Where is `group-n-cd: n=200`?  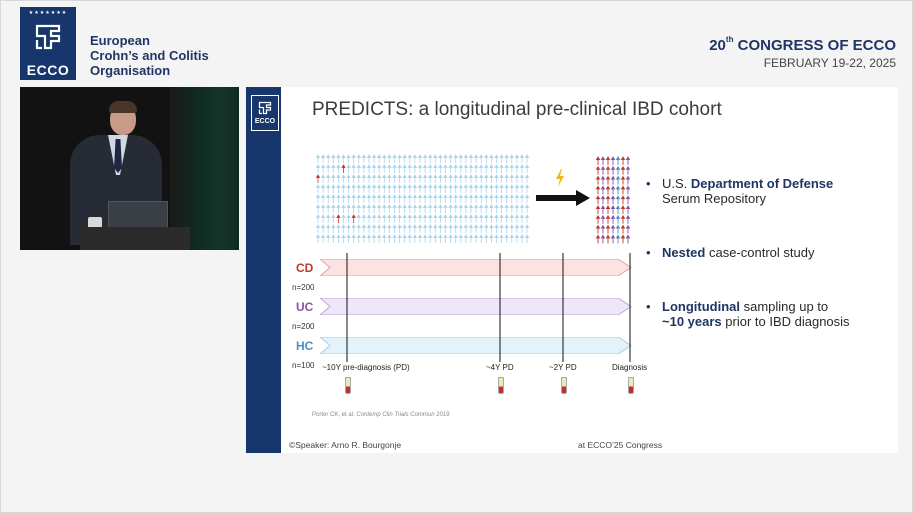 group-n-cd: n=200 is located at coordinates (303, 287).